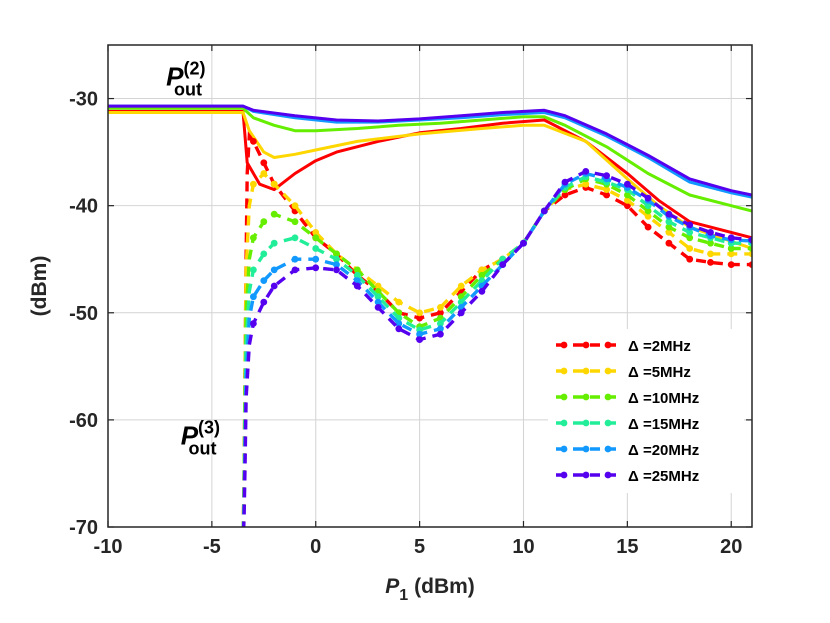 The width and height of the screenshot is (830, 623). What do you see at coordinates (403, 595) in the screenshot?
I see `x-axis-subscript: 1` at bounding box center [403, 595].